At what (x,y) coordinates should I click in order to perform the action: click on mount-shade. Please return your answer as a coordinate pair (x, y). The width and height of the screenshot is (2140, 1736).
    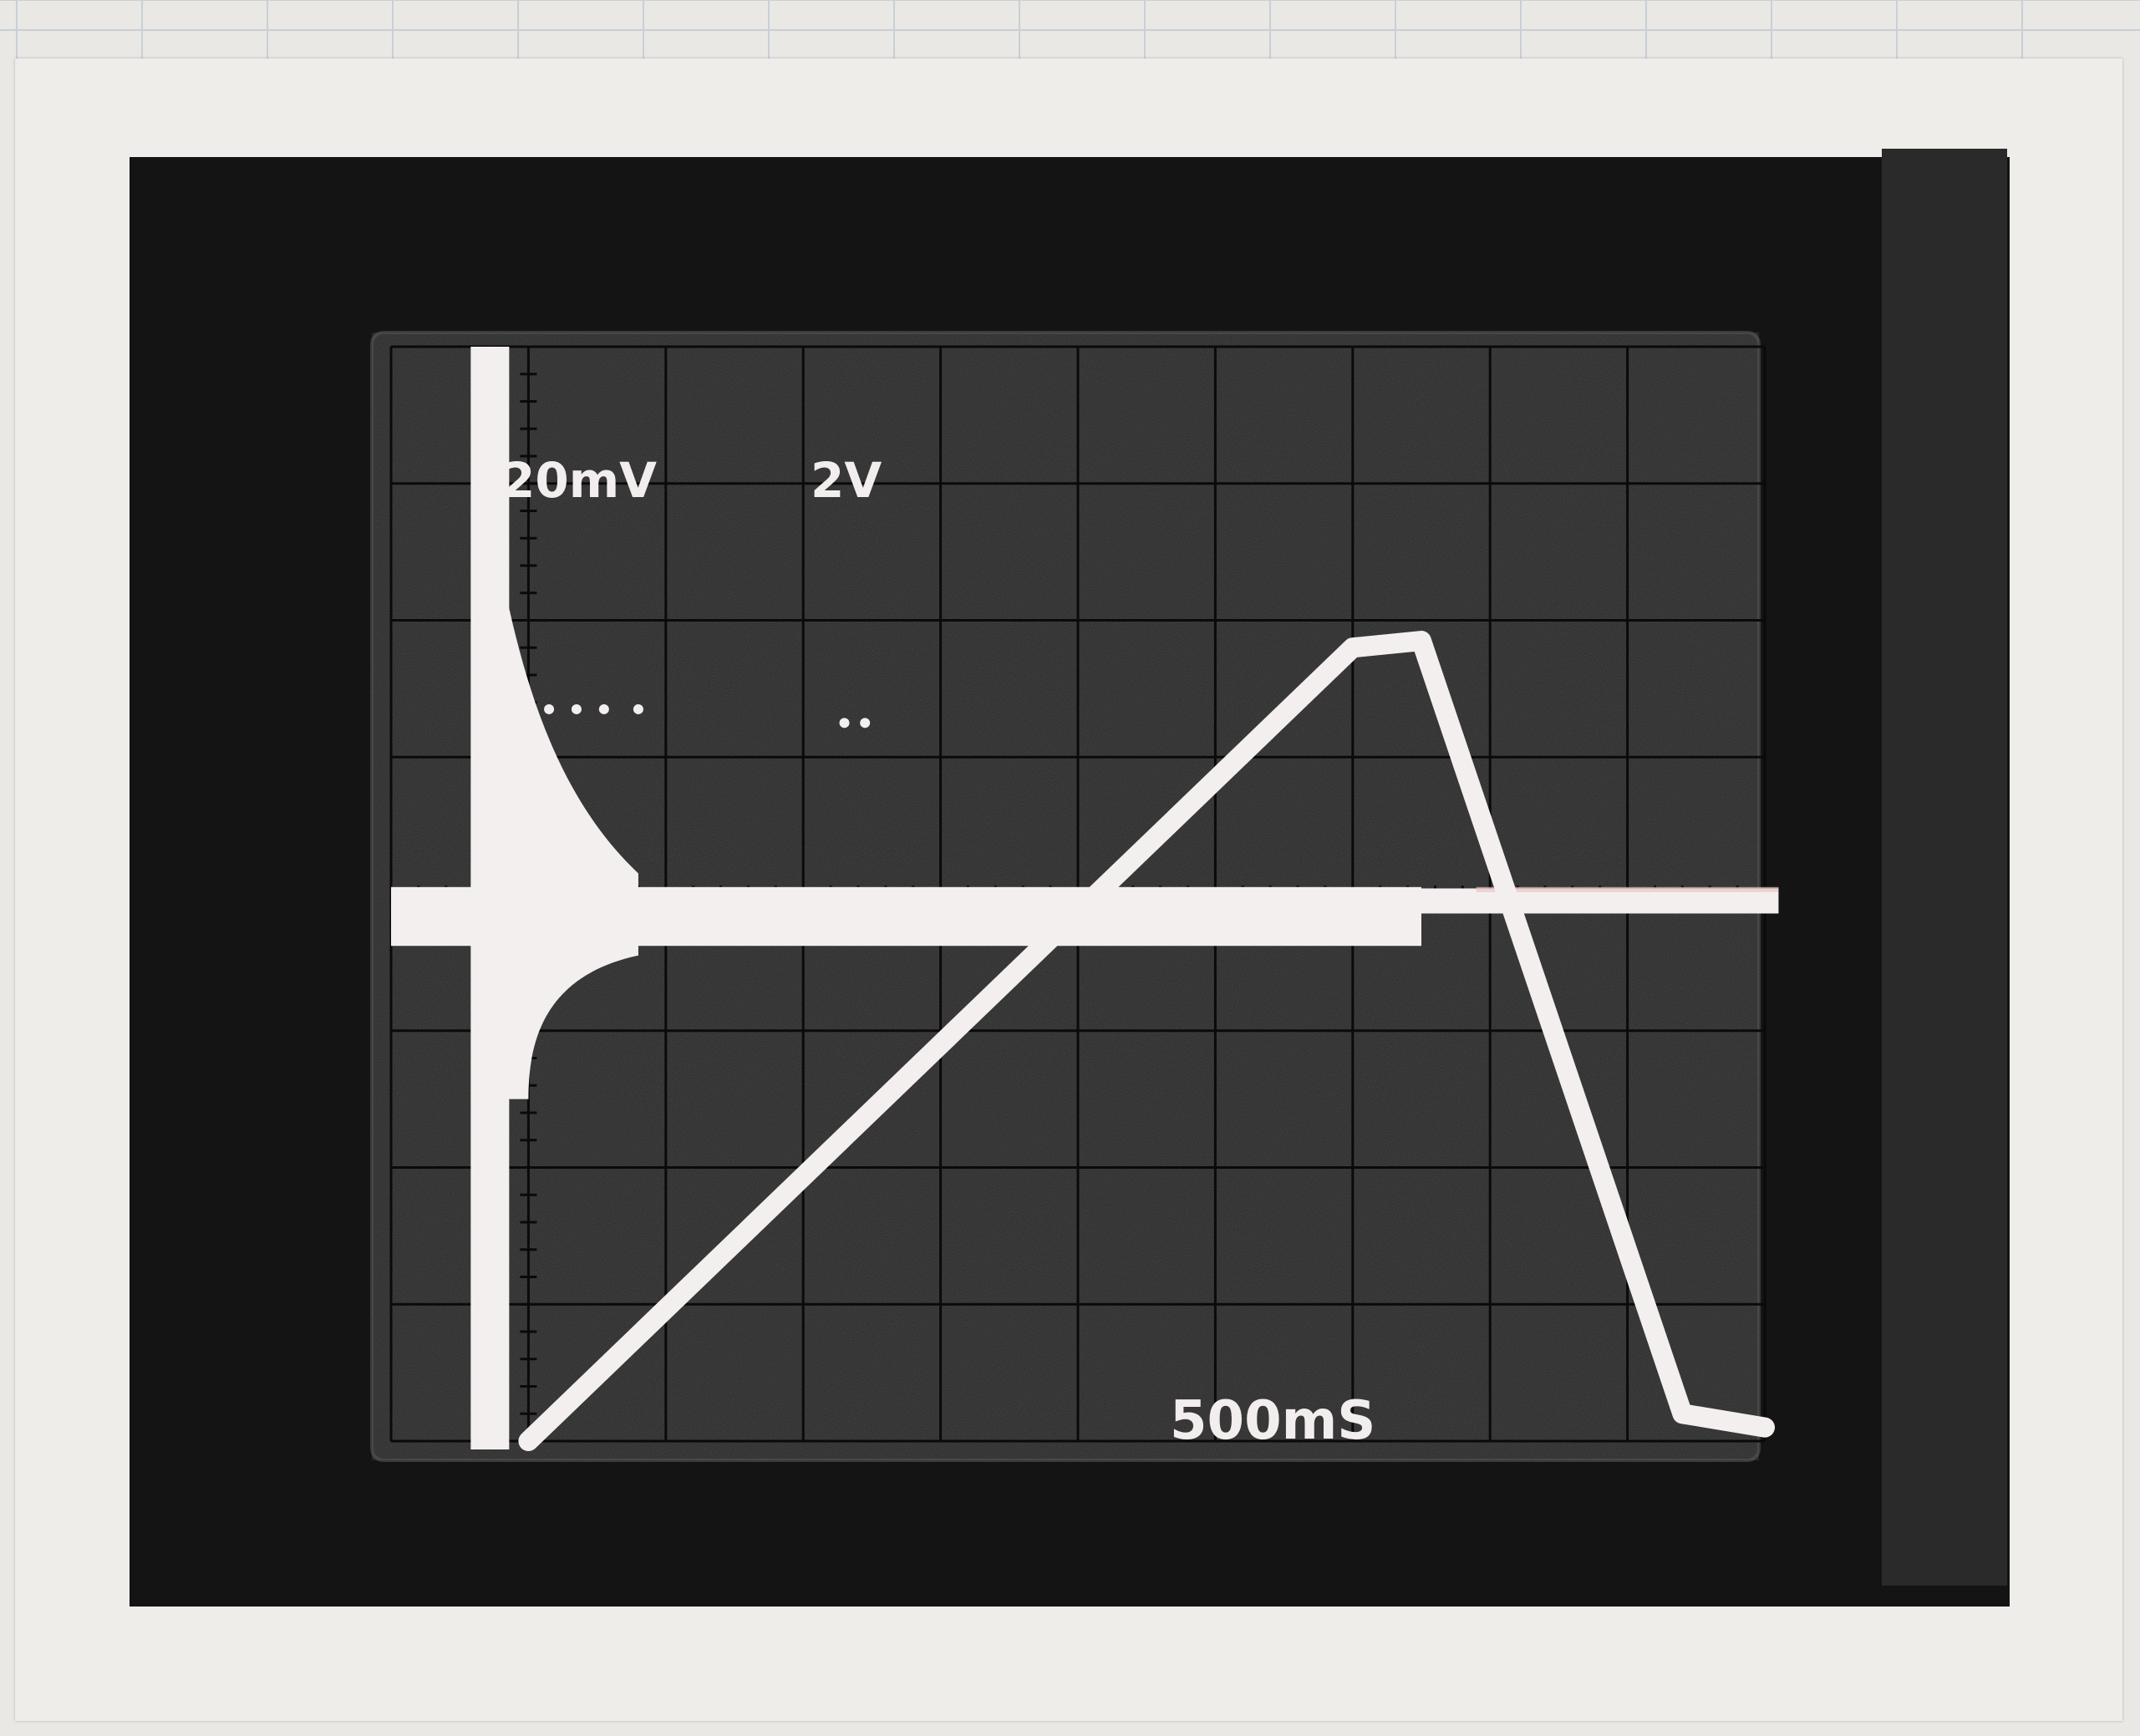
    Looking at the image, I should click on (1945, 867).